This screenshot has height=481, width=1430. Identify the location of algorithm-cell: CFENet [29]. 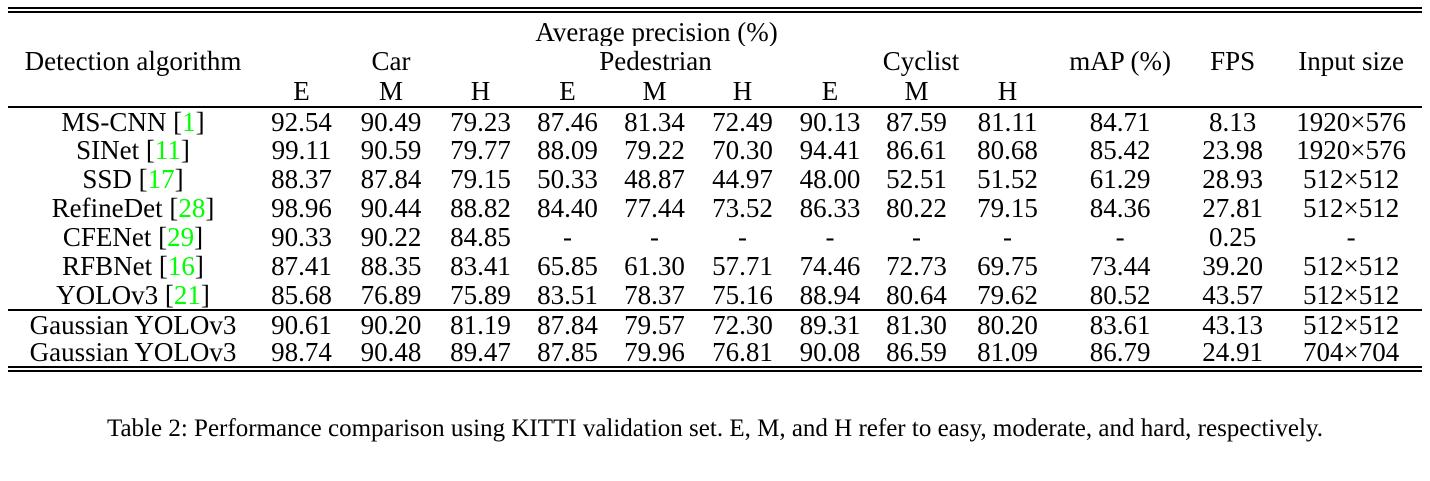
(133, 237).